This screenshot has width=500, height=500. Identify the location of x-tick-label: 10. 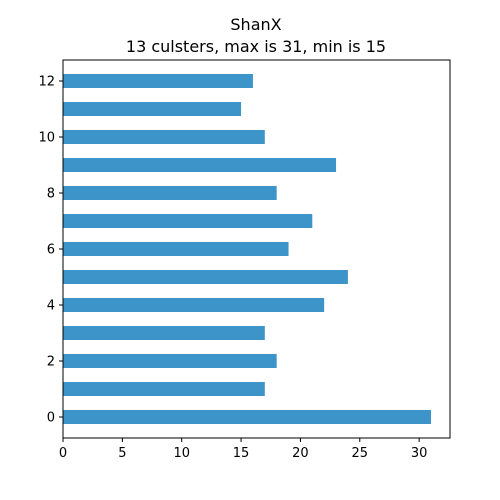
(181, 453).